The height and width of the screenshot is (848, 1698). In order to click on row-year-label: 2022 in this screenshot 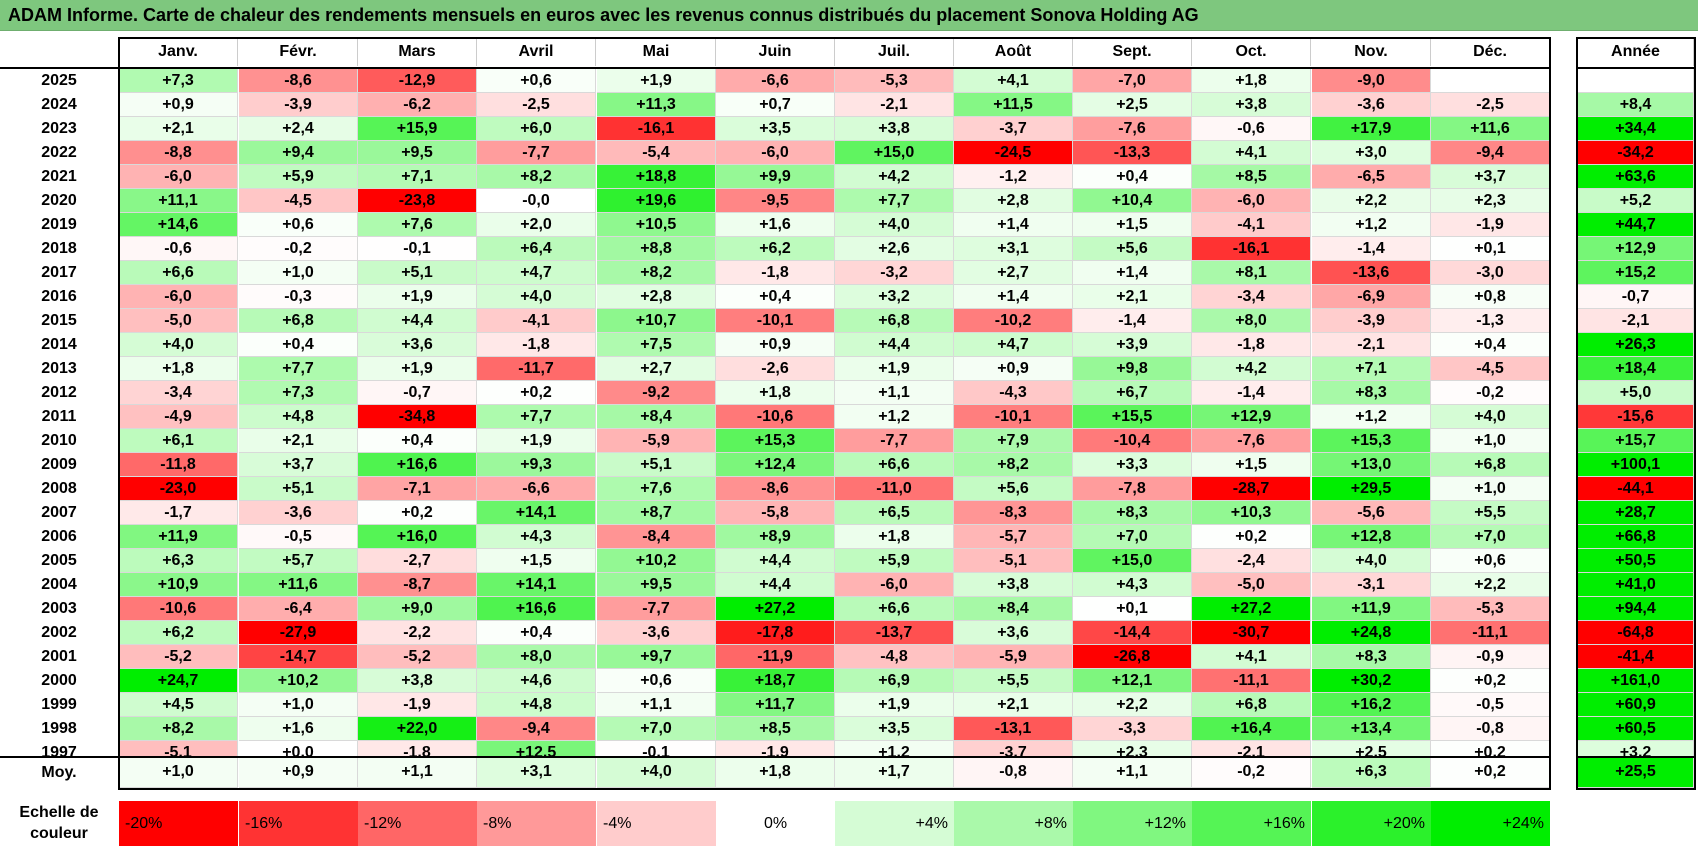, I will do `click(59, 152)`.